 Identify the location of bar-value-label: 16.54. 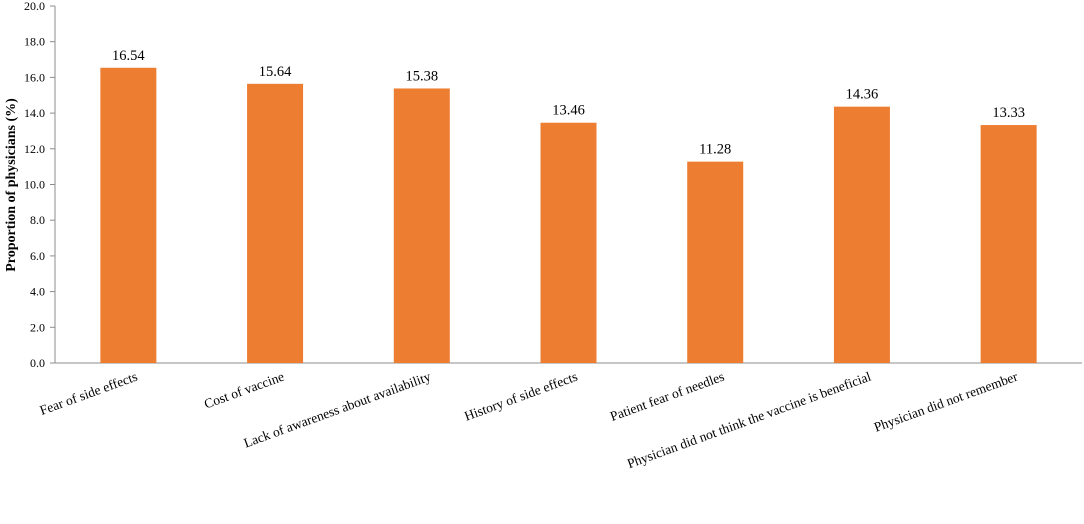
(128, 56).